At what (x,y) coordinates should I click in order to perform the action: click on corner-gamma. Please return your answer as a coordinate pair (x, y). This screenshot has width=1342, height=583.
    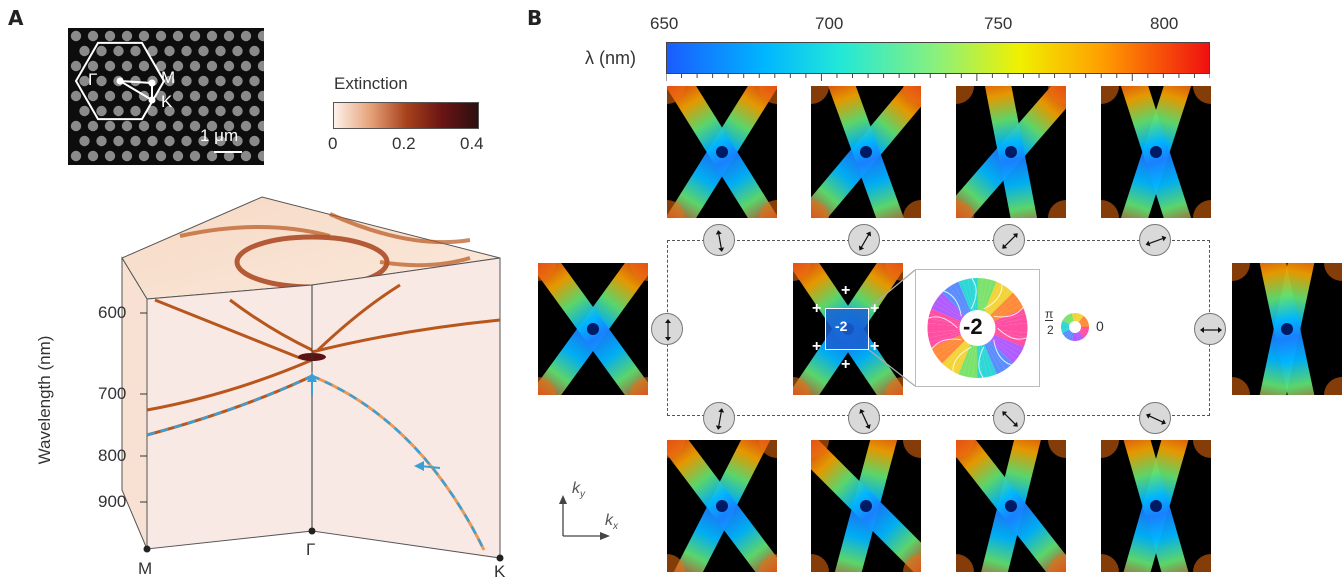
    Looking at the image, I should click on (312, 531).